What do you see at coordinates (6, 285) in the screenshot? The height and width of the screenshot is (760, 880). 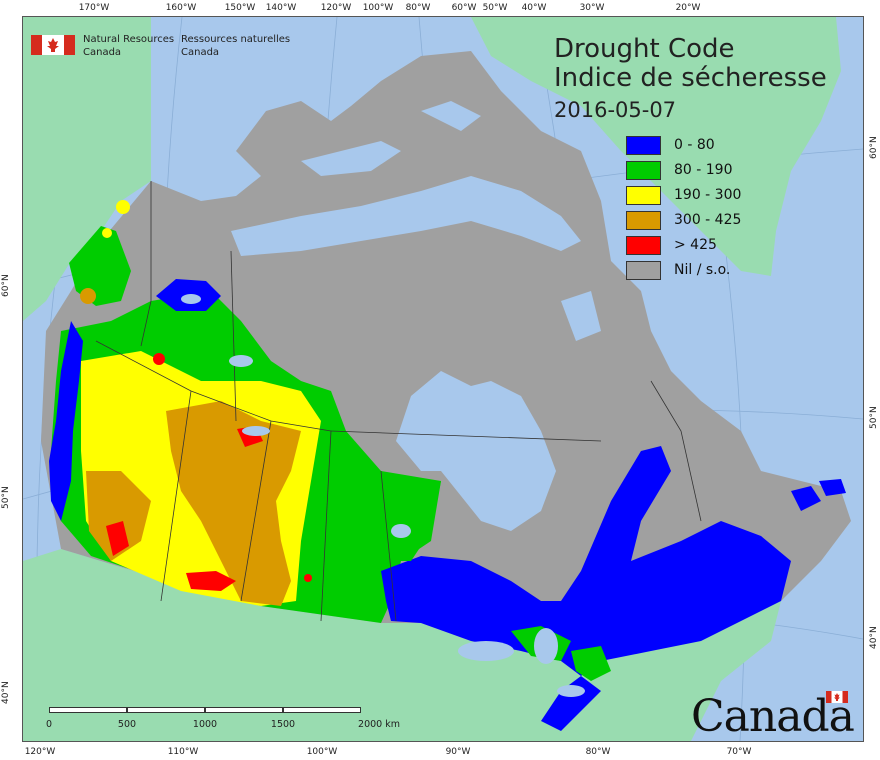 I see `left-tick-60n: 60°N` at bounding box center [6, 285].